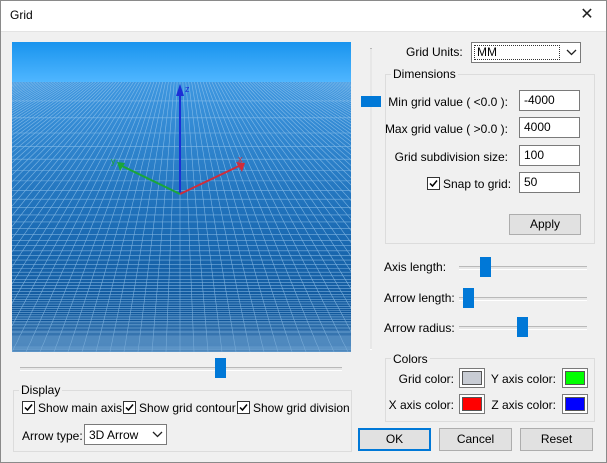 The height and width of the screenshot is (463, 607). Describe the element at coordinates (549, 100) in the screenshot. I see `min-grid-input: -4000` at that location.